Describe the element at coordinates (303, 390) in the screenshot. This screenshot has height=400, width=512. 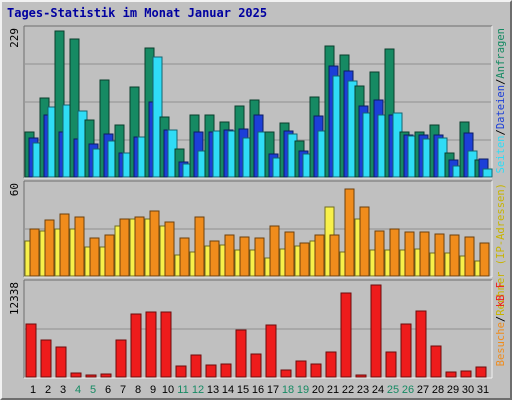
I see `x-tick-label-day-19: 19` at that location.